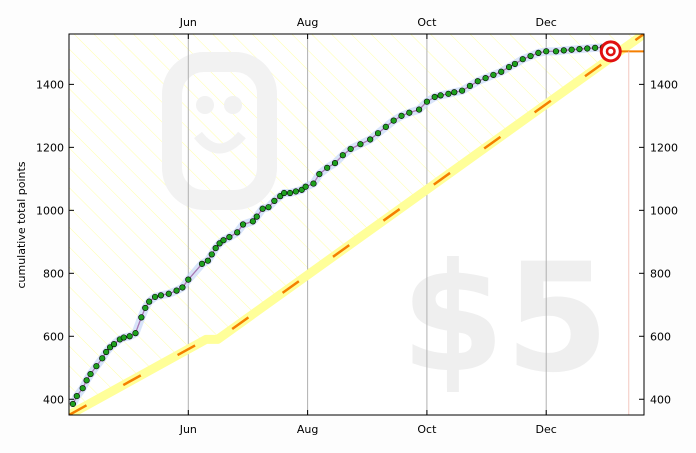 The height and width of the screenshot is (453, 696). I want to click on x-tick-label-bottom: Dec, so click(546, 429).